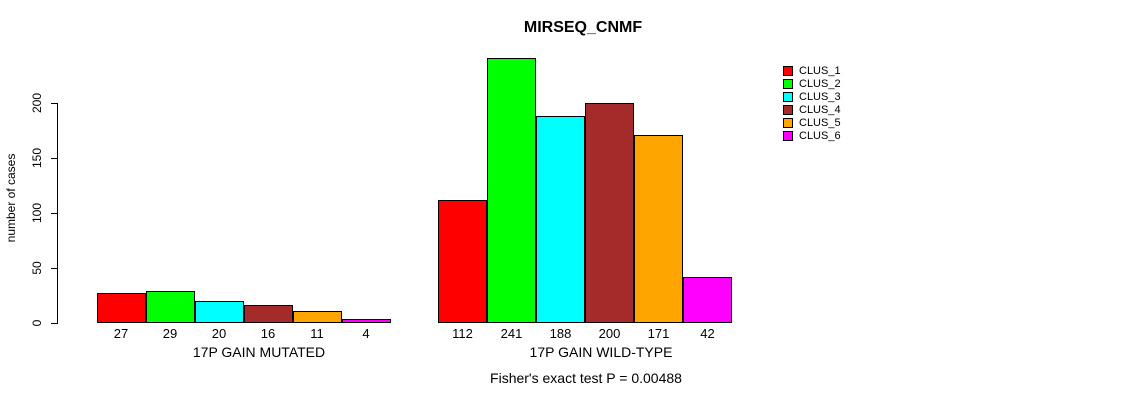 Image resolution: width=1140 pixels, height=400 pixels. What do you see at coordinates (820, 136) in the screenshot?
I see `legend-label-clus-6: CLUS_6` at bounding box center [820, 136].